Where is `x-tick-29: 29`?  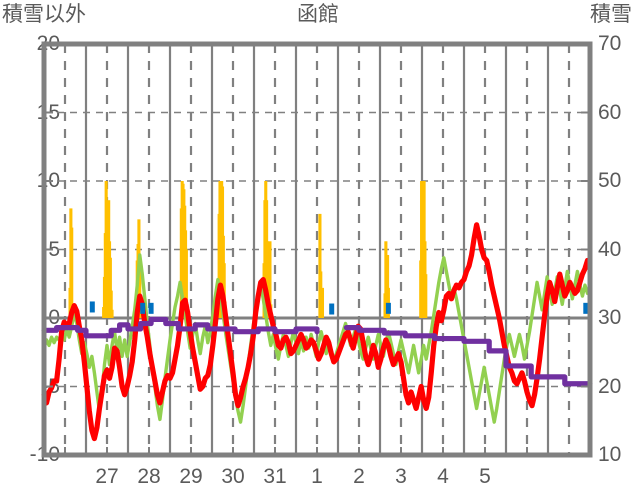
x-tick-29: 29 is located at coordinates (191, 476).